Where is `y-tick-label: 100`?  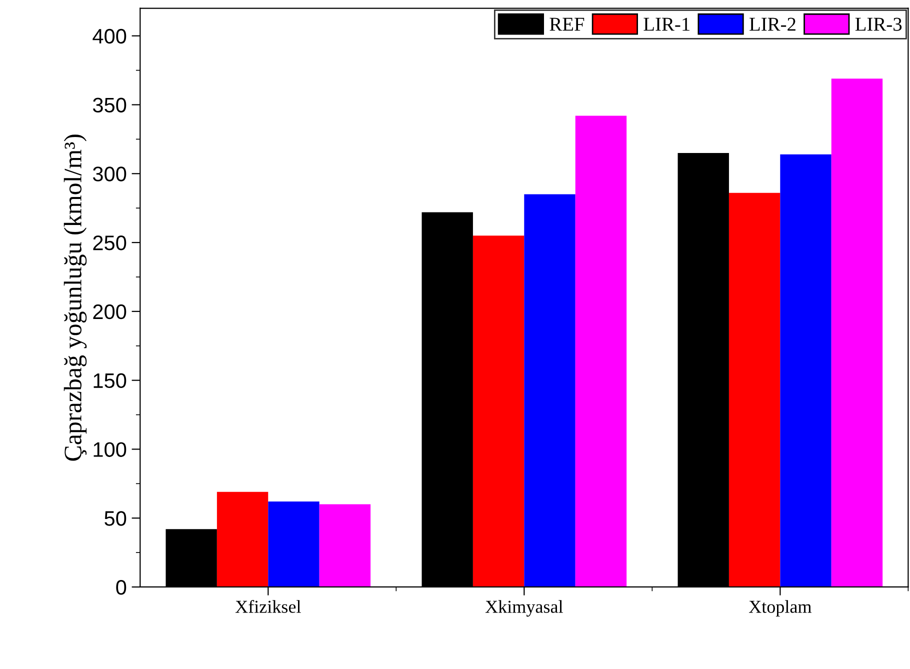
y-tick-label: 100 is located at coordinates (110, 449).